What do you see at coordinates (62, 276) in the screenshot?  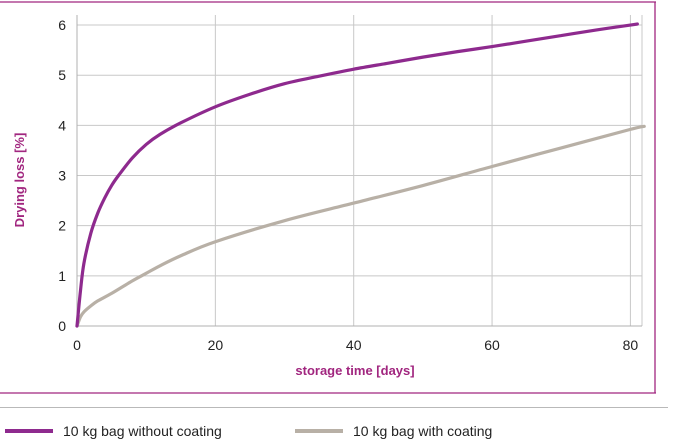 I see `y-tick-label: 1` at bounding box center [62, 276].